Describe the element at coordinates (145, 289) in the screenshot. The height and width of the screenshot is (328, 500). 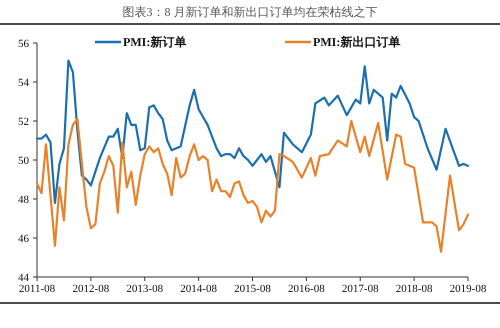
I see `x-tick-label: 2013-08` at that location.